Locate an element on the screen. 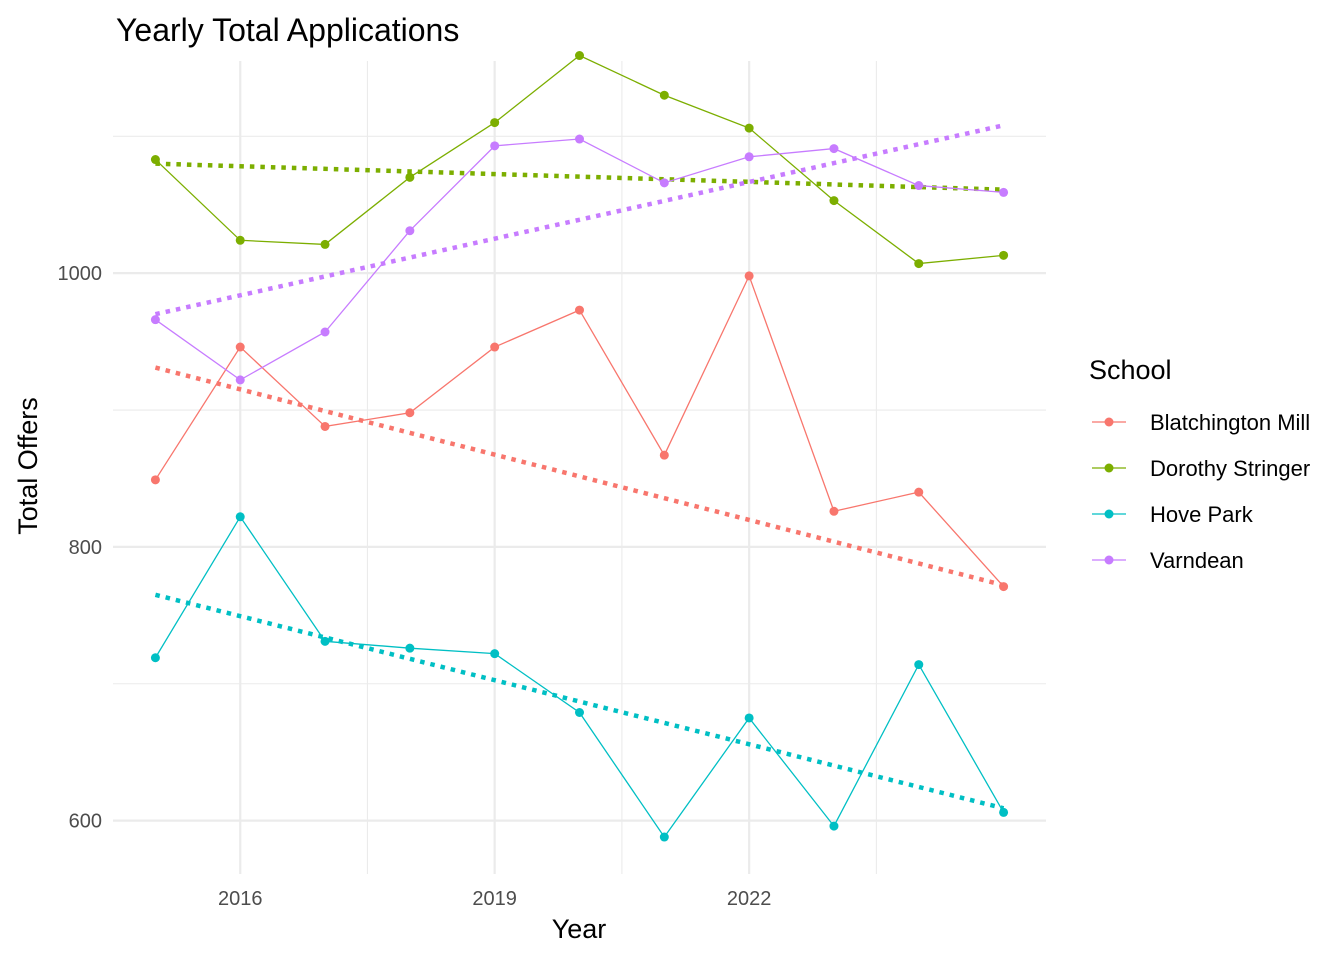 Image resolution: width=1344 pixels, height=960 pixels. legend-item-varndean: Varndean is located at coordinates (1168, 560).